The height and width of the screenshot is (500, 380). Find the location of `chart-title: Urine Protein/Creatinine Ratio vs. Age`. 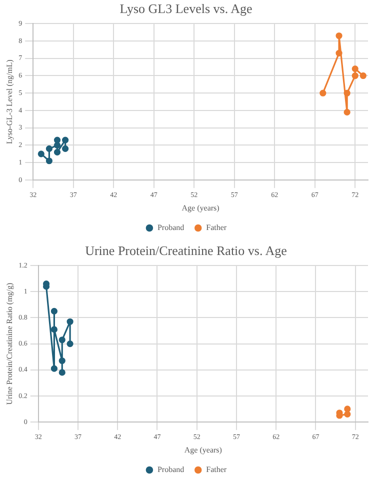

chart-title: Urine Protein/Creatinine Ratio vs. Age is located at coordinates (186, 250).